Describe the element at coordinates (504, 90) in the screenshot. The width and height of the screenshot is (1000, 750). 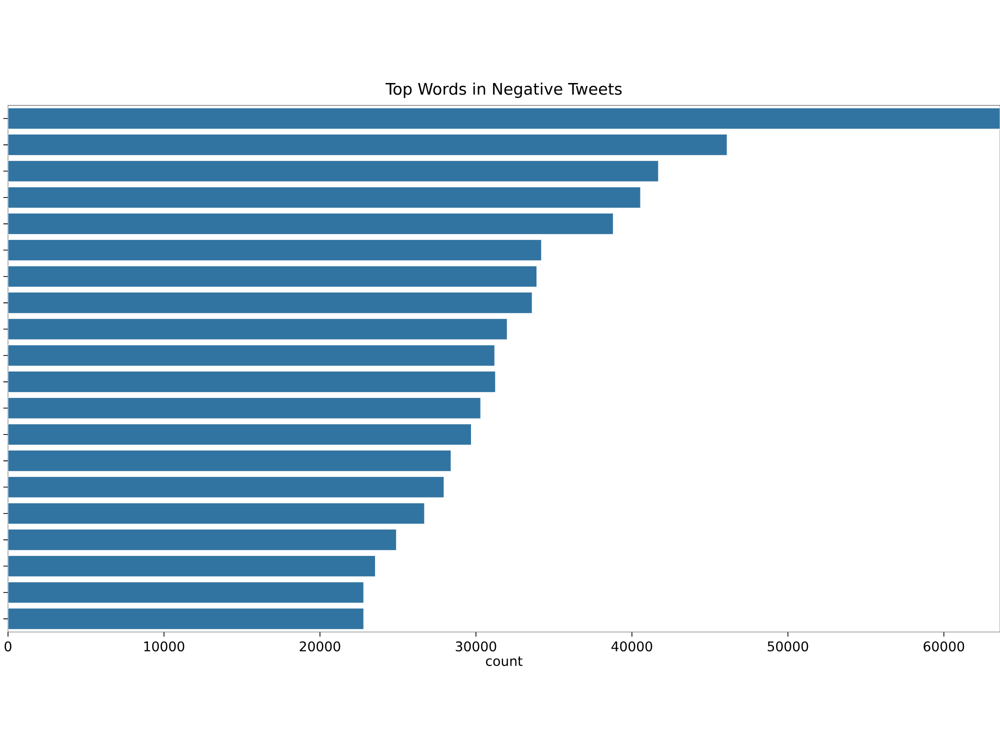
I see `chart-title: Top Words in Negative Tweets` at that location.